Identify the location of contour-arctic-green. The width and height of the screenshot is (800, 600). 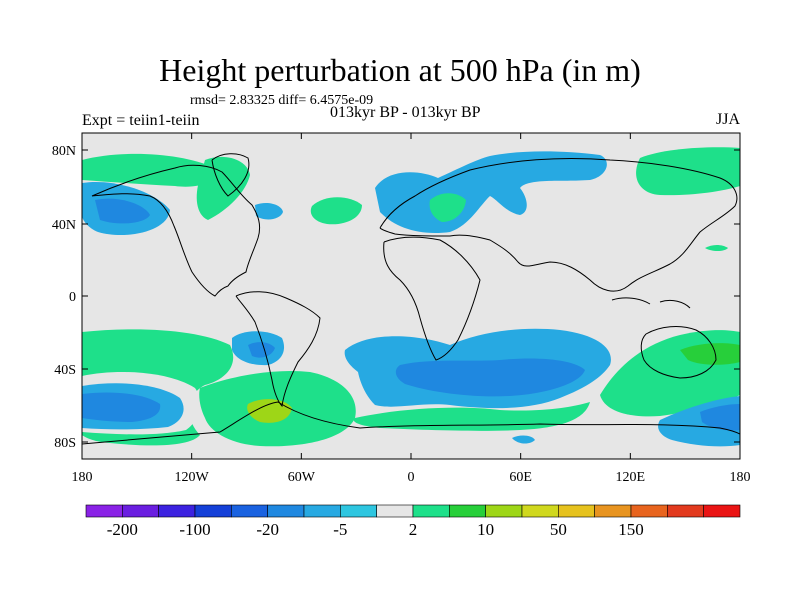
(688, 171).